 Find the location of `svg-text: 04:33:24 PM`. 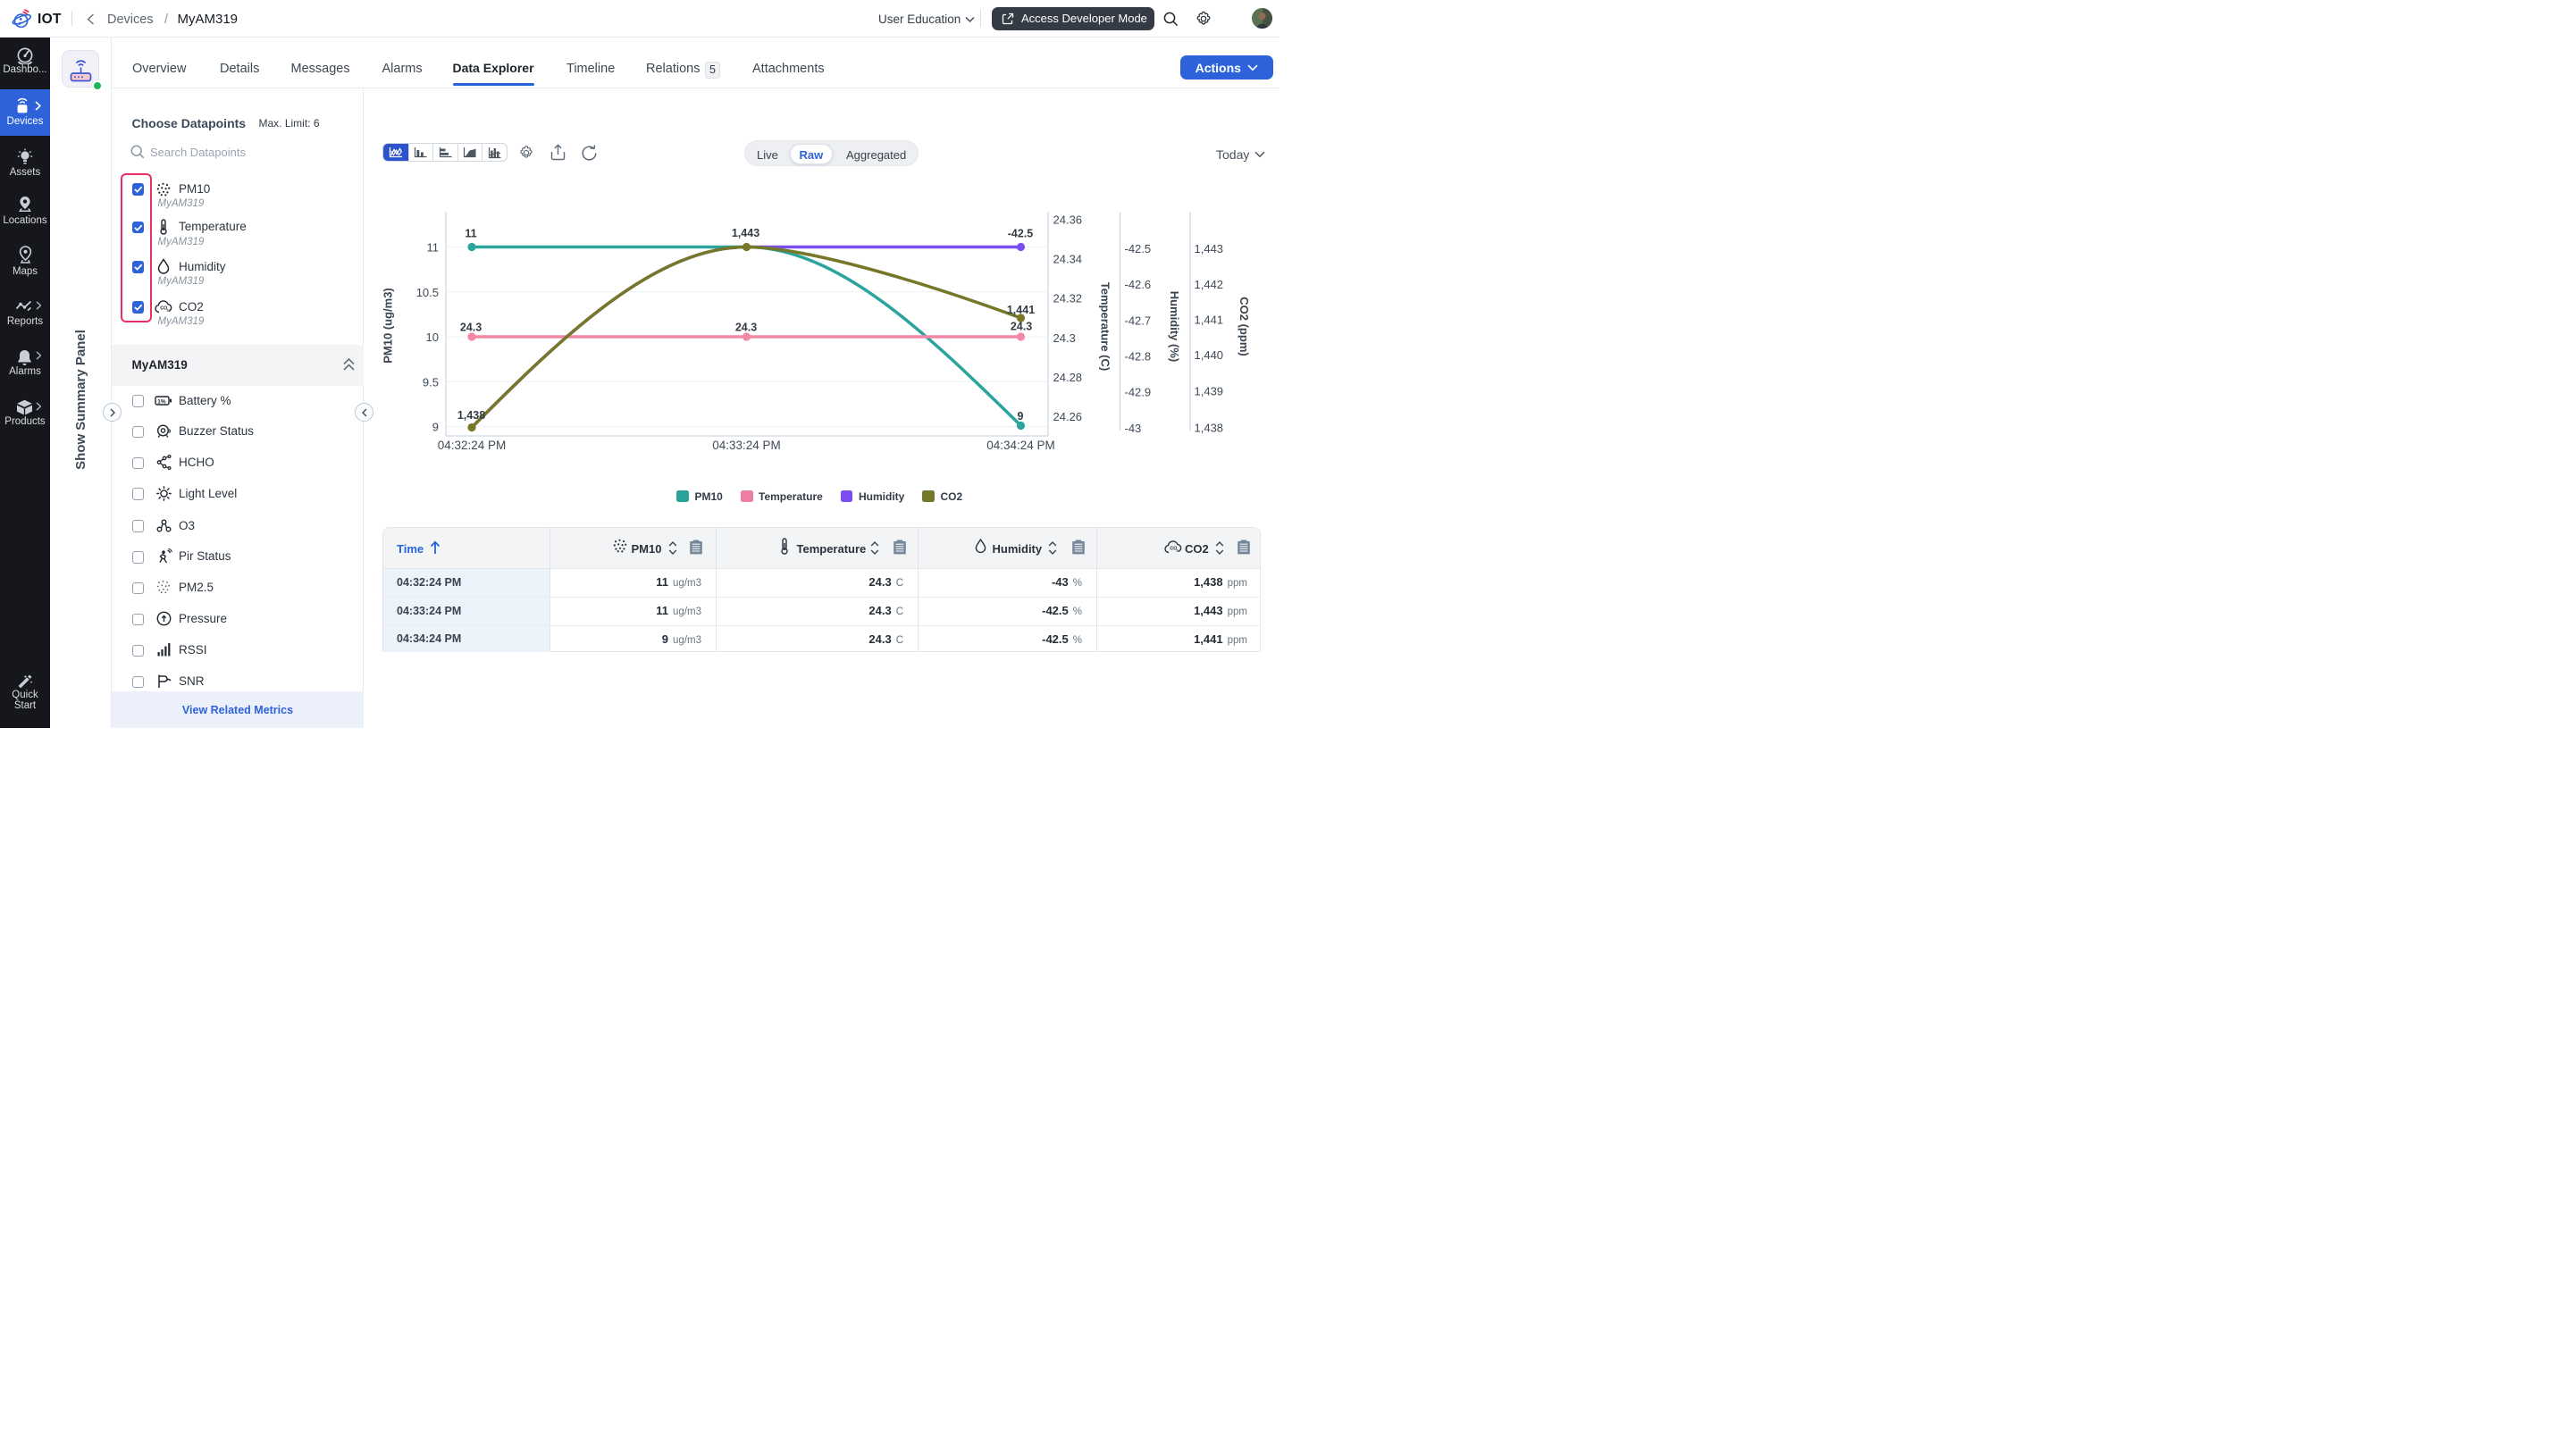

svg-text: 04:33:24 PM is located at coordinates (747, 445).